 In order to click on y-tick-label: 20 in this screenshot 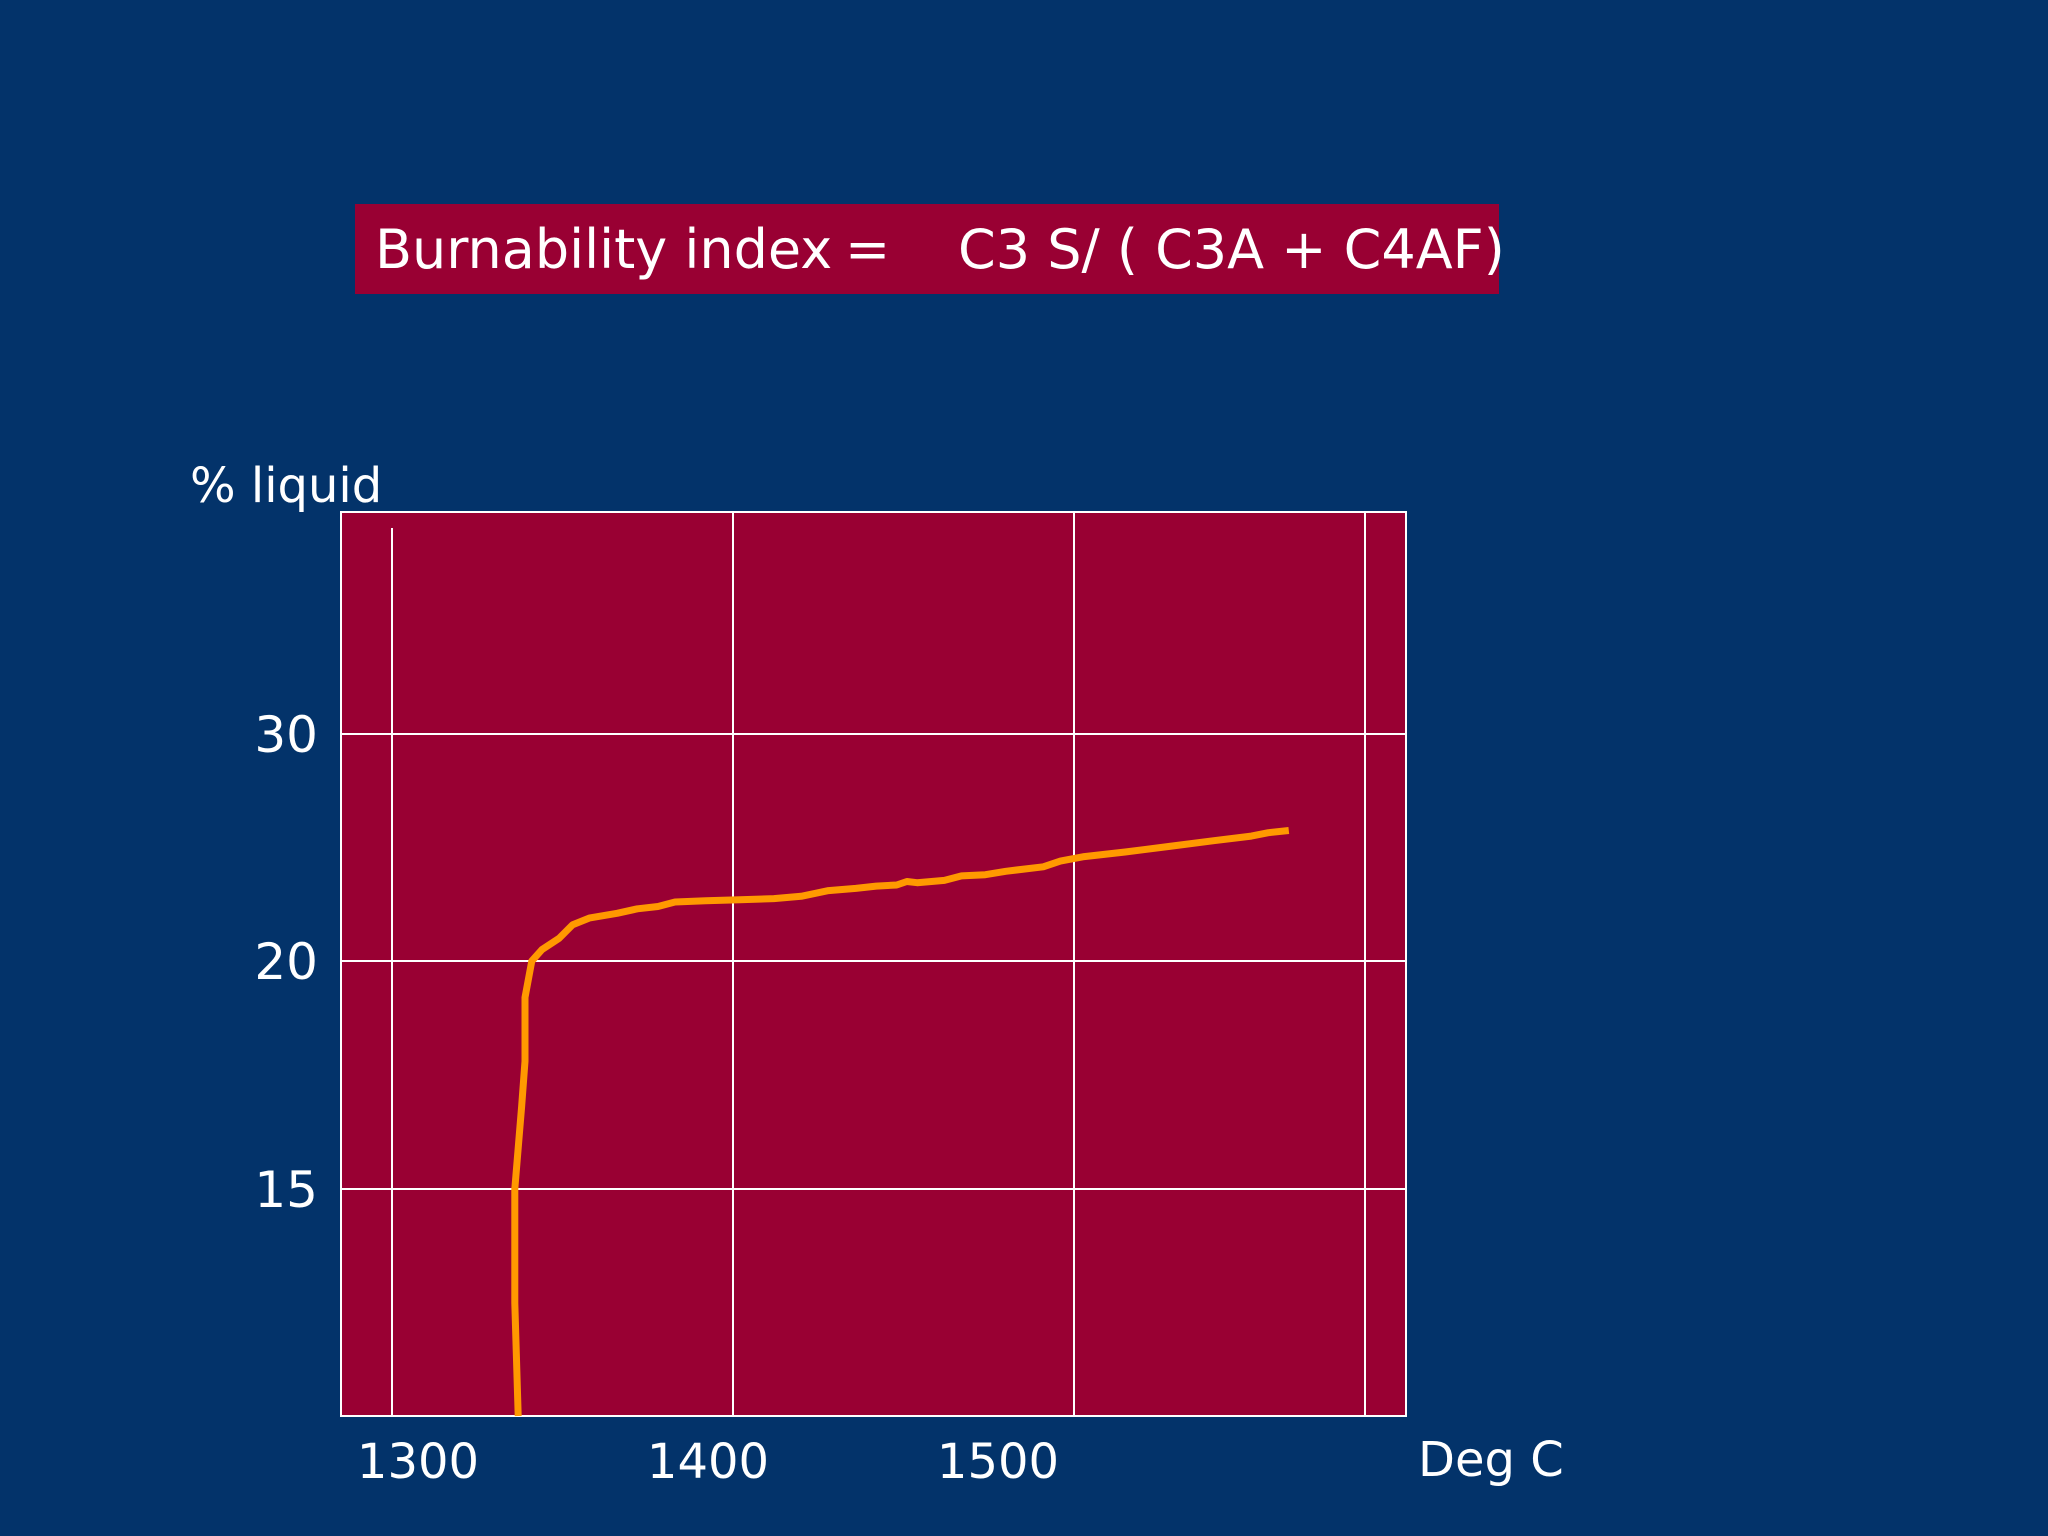, I will do `click(286, 962)`.